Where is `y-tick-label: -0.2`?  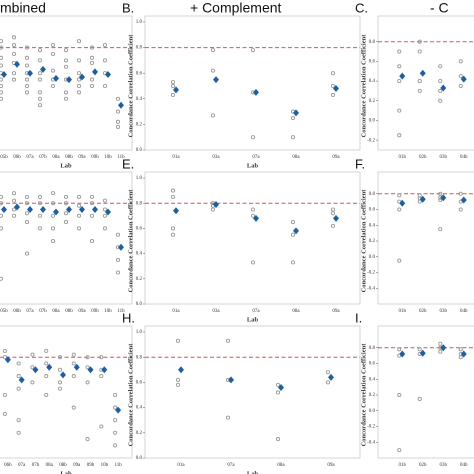
y-tick-label: -0.2 is located at coordinates (371, 273).